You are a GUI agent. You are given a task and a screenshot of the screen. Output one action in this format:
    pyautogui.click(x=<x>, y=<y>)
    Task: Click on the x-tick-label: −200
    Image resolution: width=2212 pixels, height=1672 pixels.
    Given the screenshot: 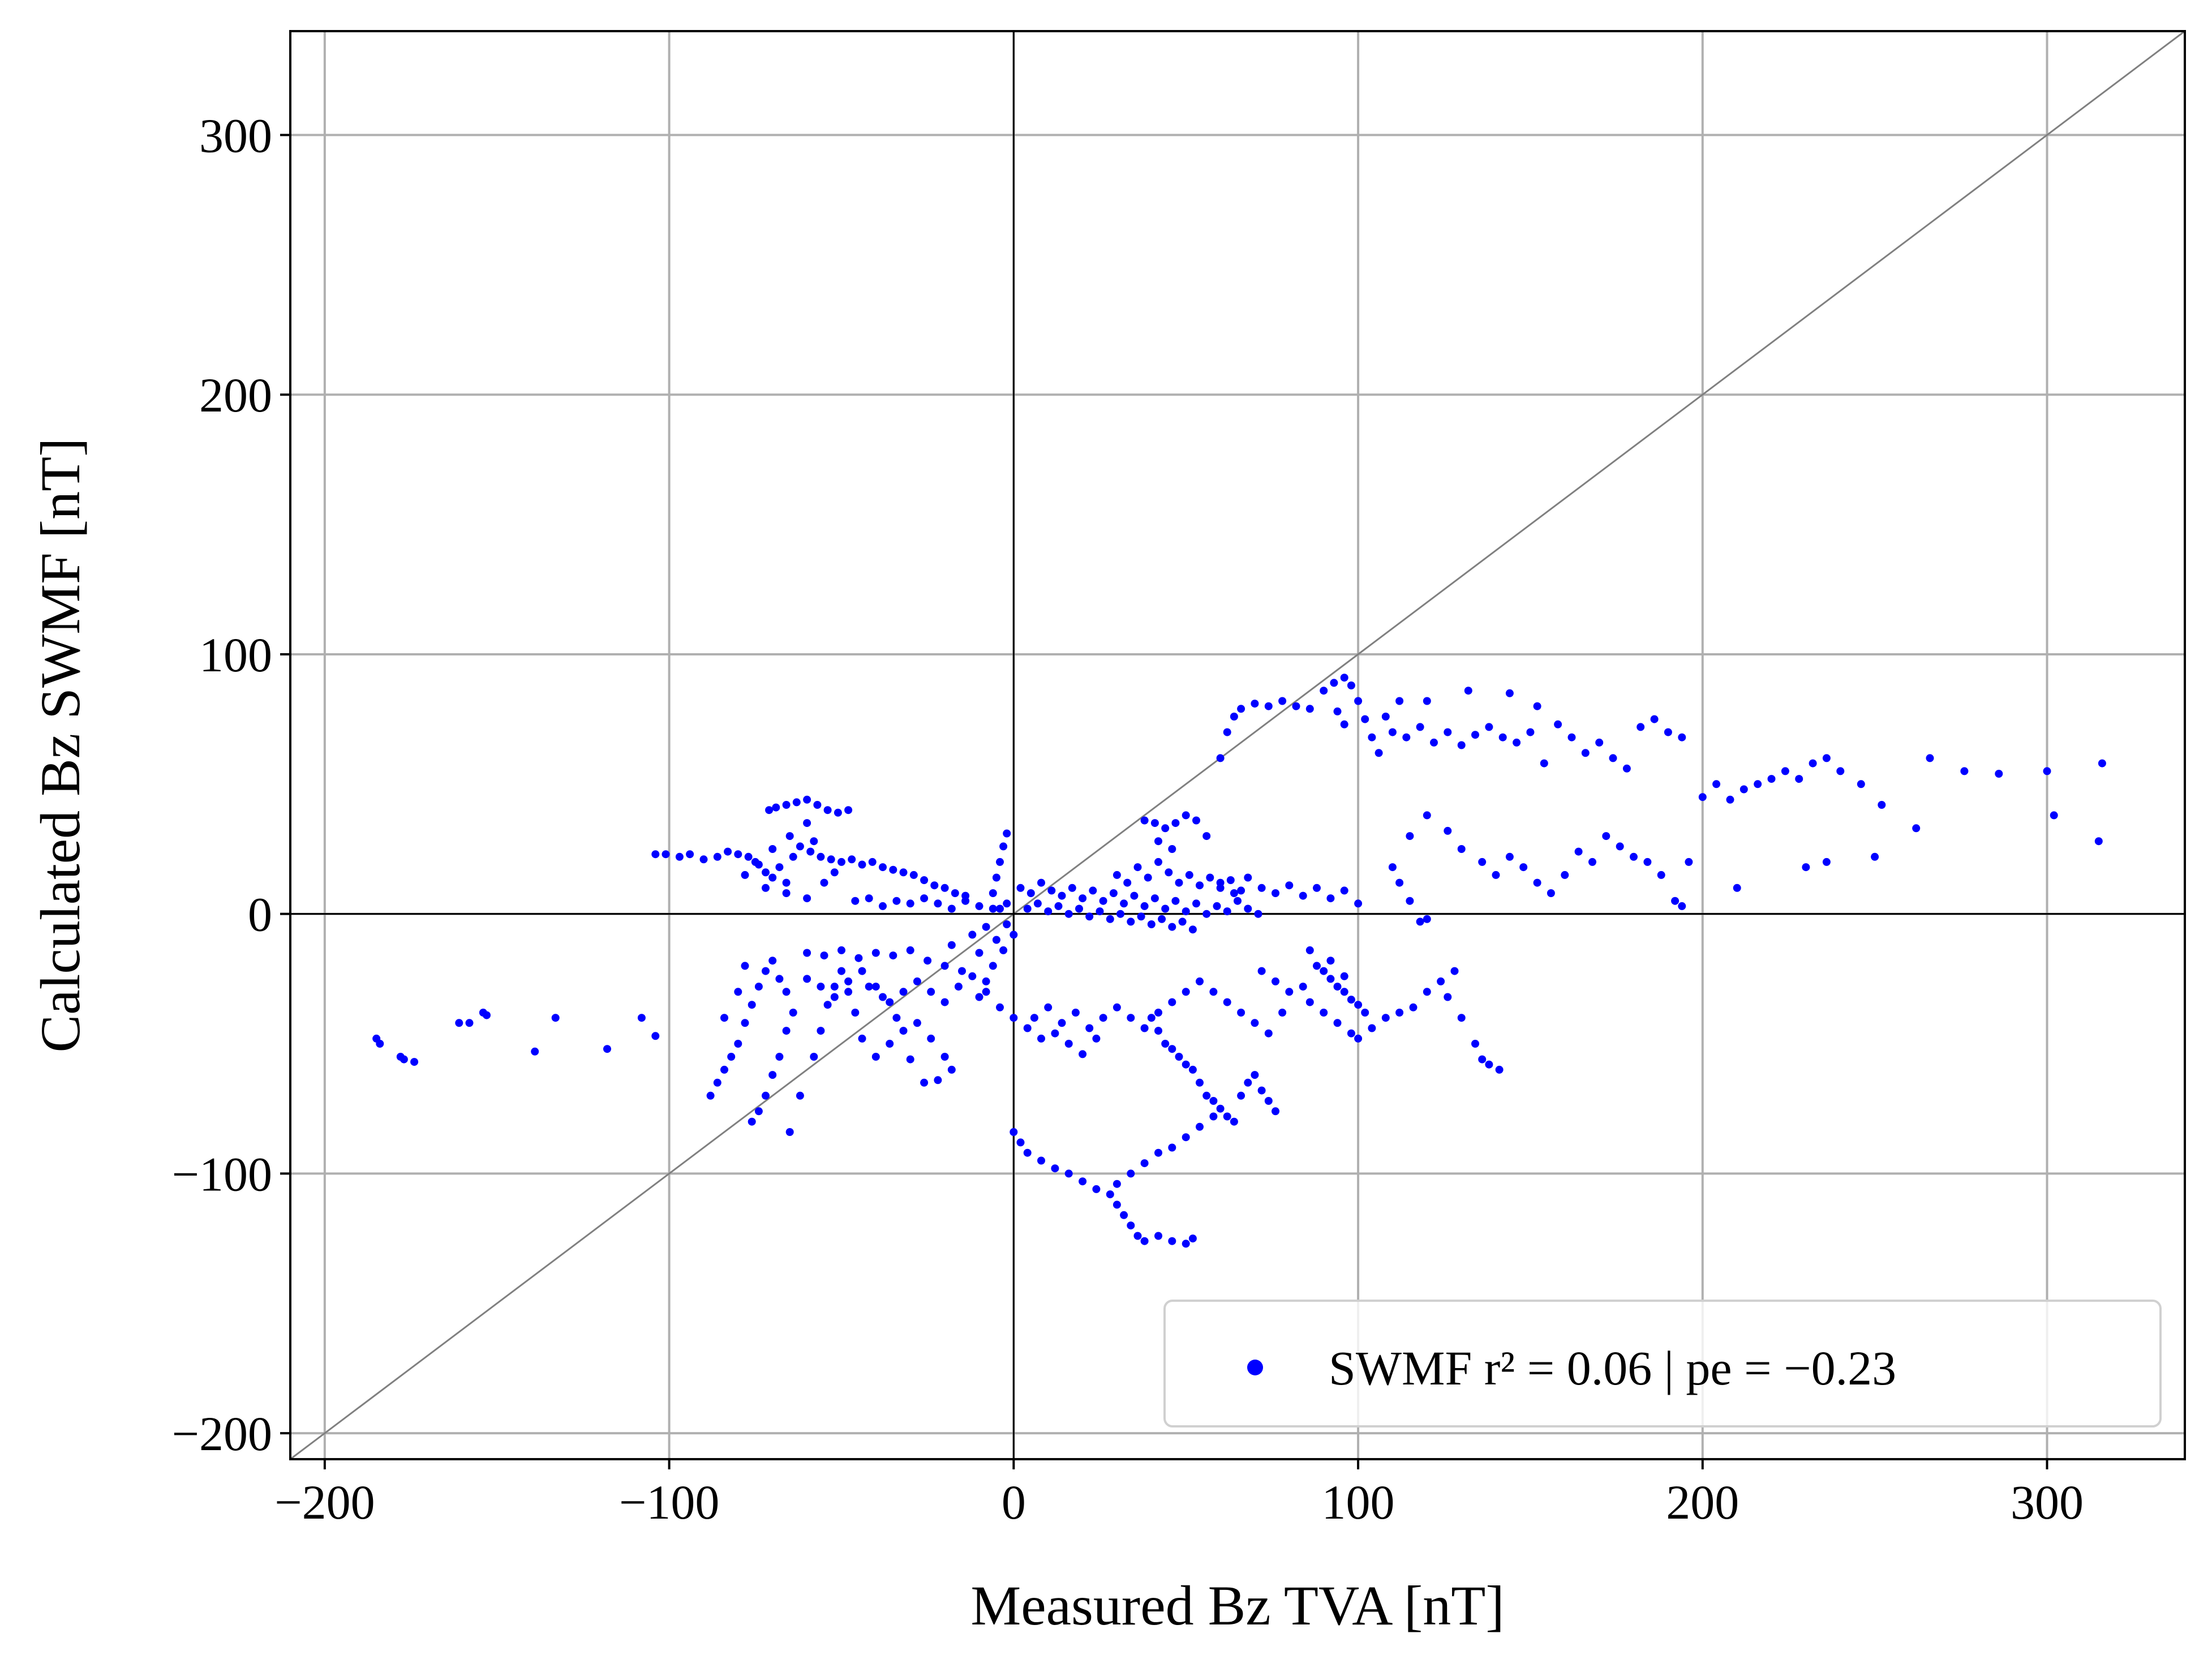 What is the action you would take?
    pyautogui.click(x=324, y=1502)
    